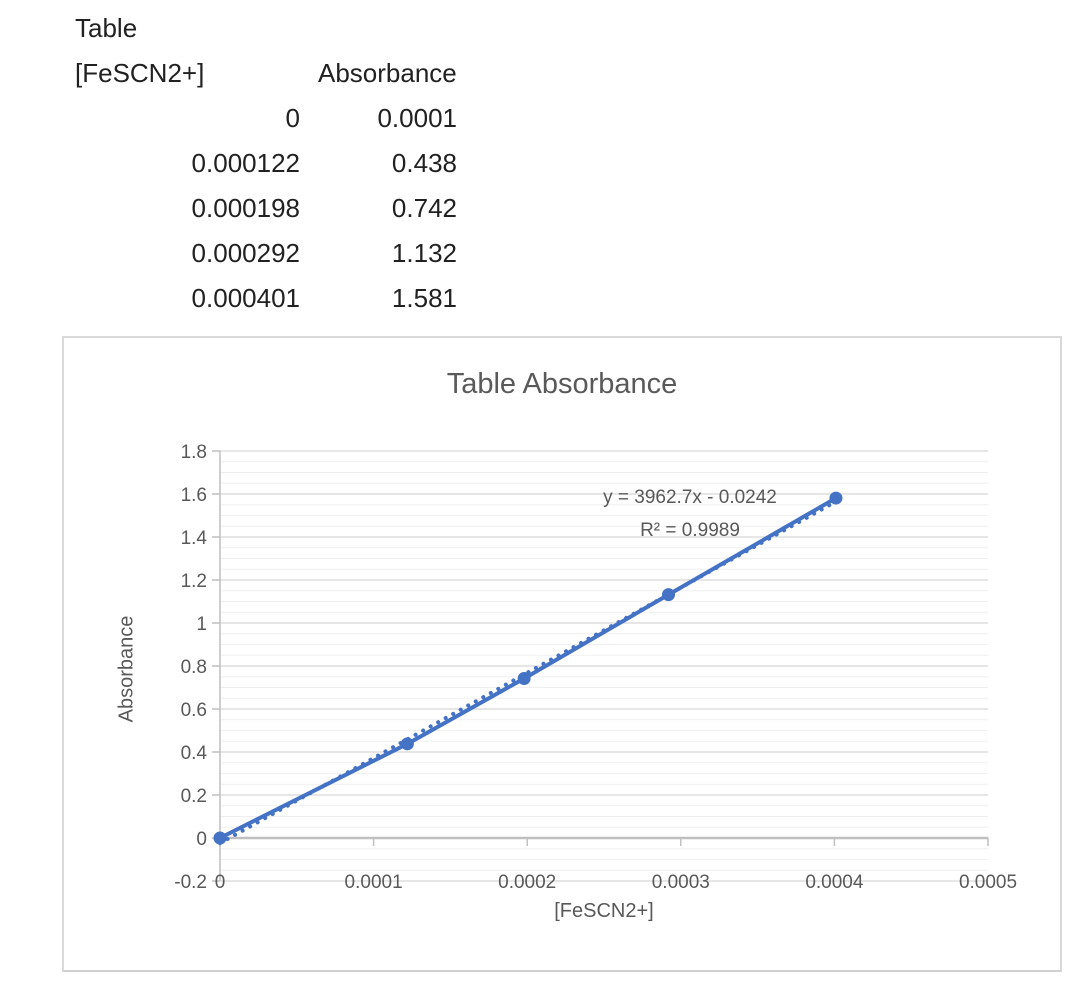 Image resolution: width=1086 pixels, height=994 pixels. I want to click on table-row: 0.000198 0.742, so click(266, 208).